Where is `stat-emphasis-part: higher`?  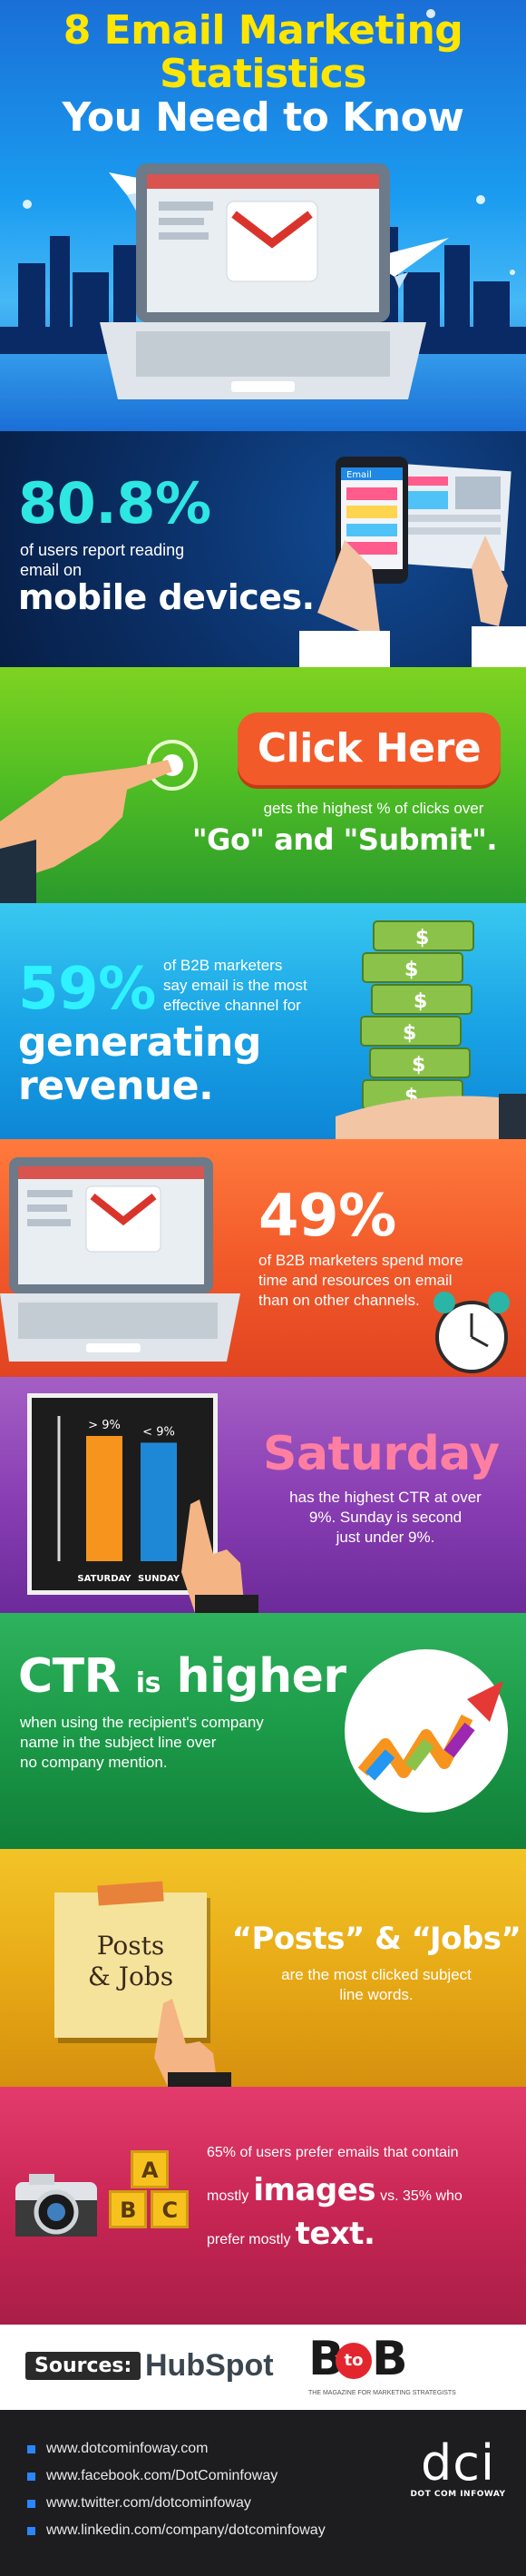
stat-emphasis-part: higher is located at coordinates (262, 1676).